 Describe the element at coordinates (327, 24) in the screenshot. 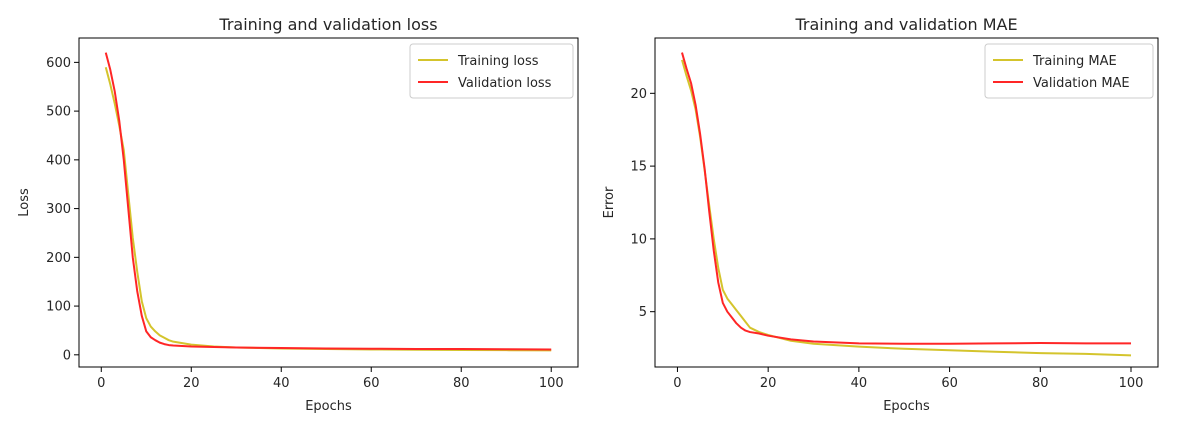

I see `chart-title: Training and validation loss` at that location.